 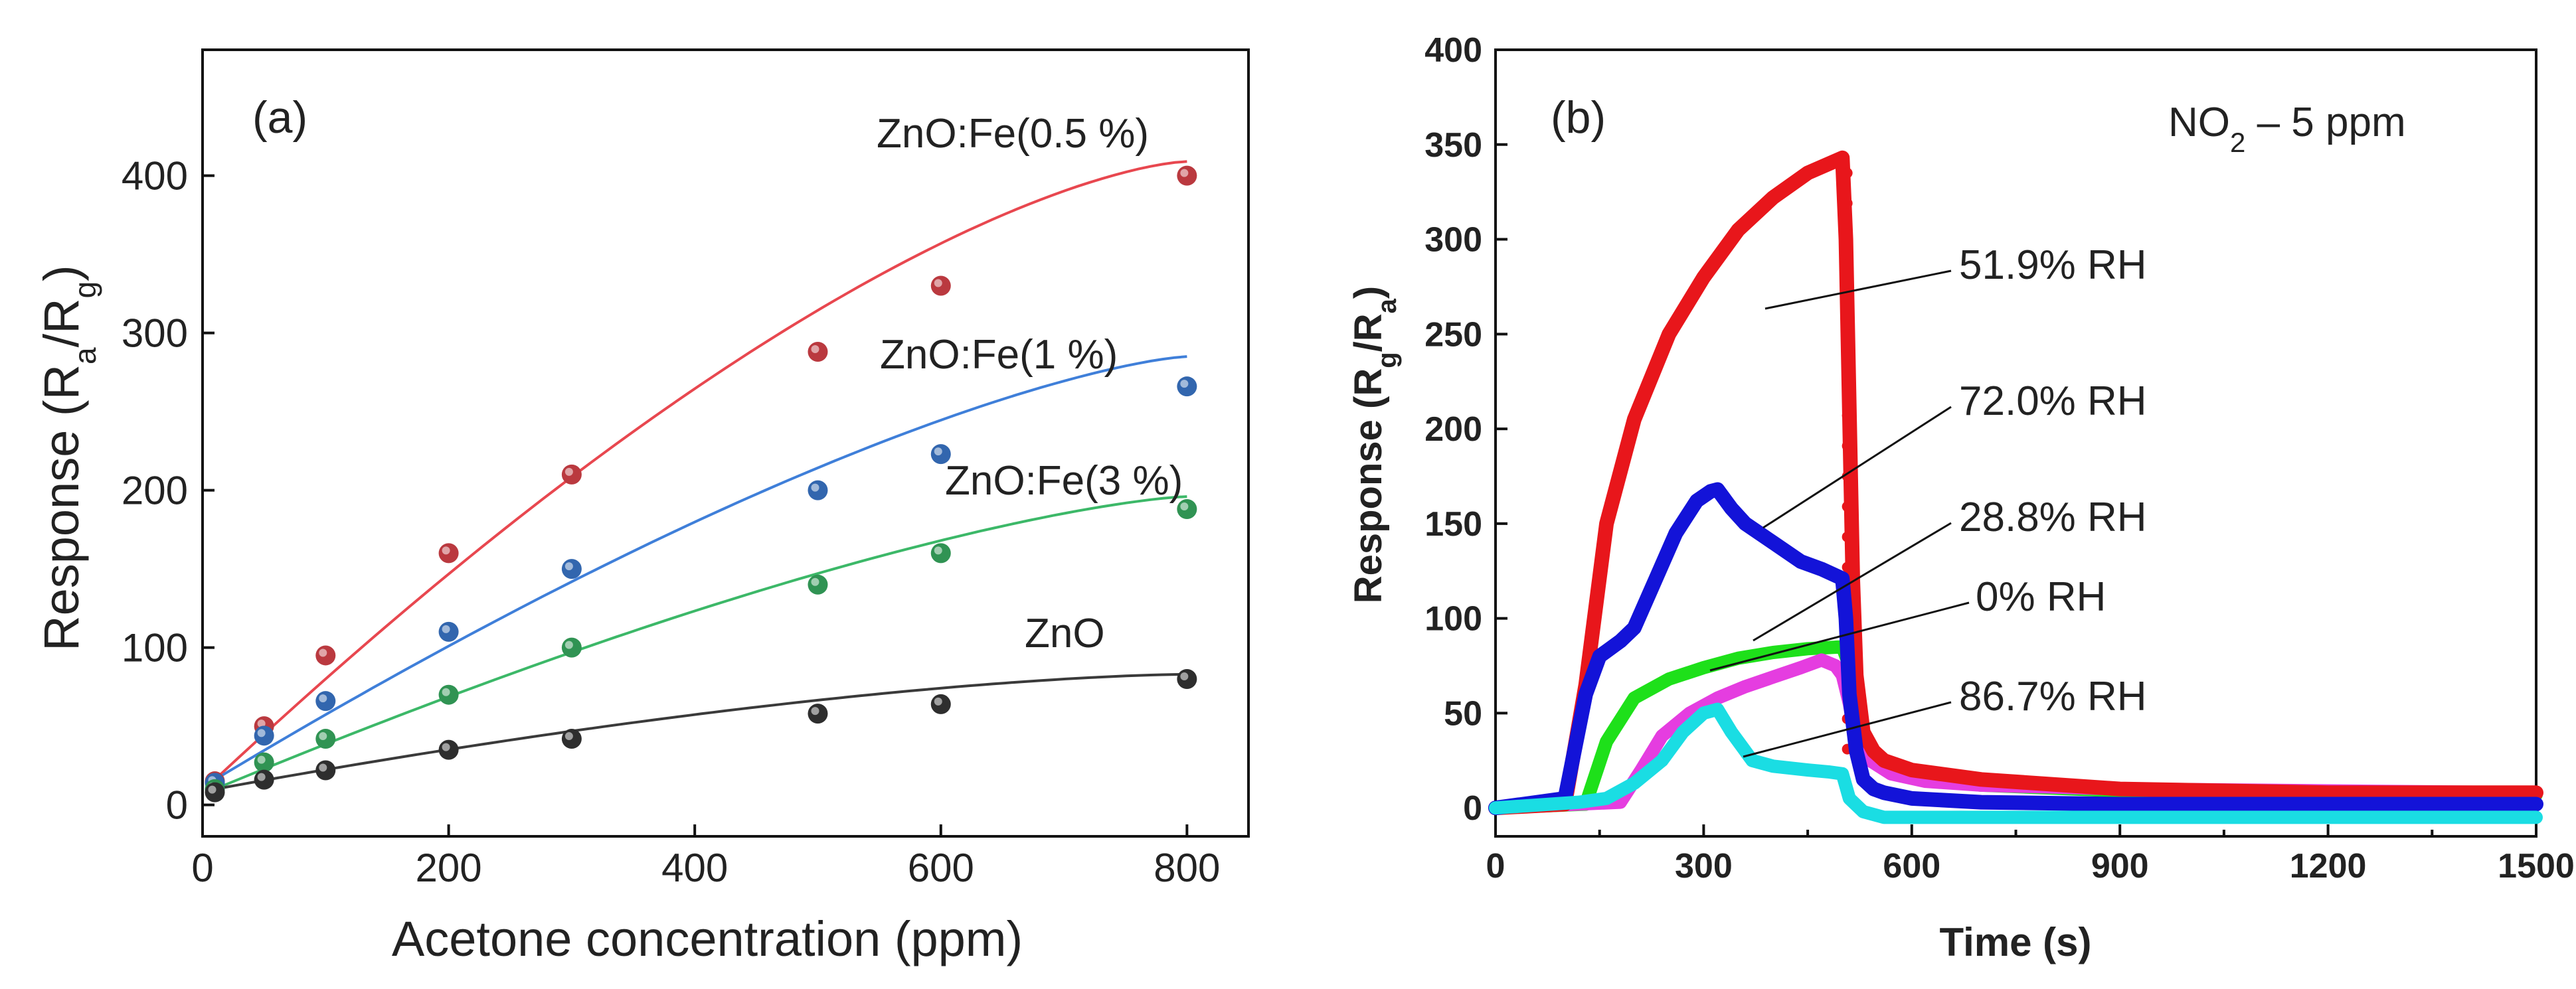 I want to click on panel-b-x-tick-label: 0, so click(x=1495, y=866).